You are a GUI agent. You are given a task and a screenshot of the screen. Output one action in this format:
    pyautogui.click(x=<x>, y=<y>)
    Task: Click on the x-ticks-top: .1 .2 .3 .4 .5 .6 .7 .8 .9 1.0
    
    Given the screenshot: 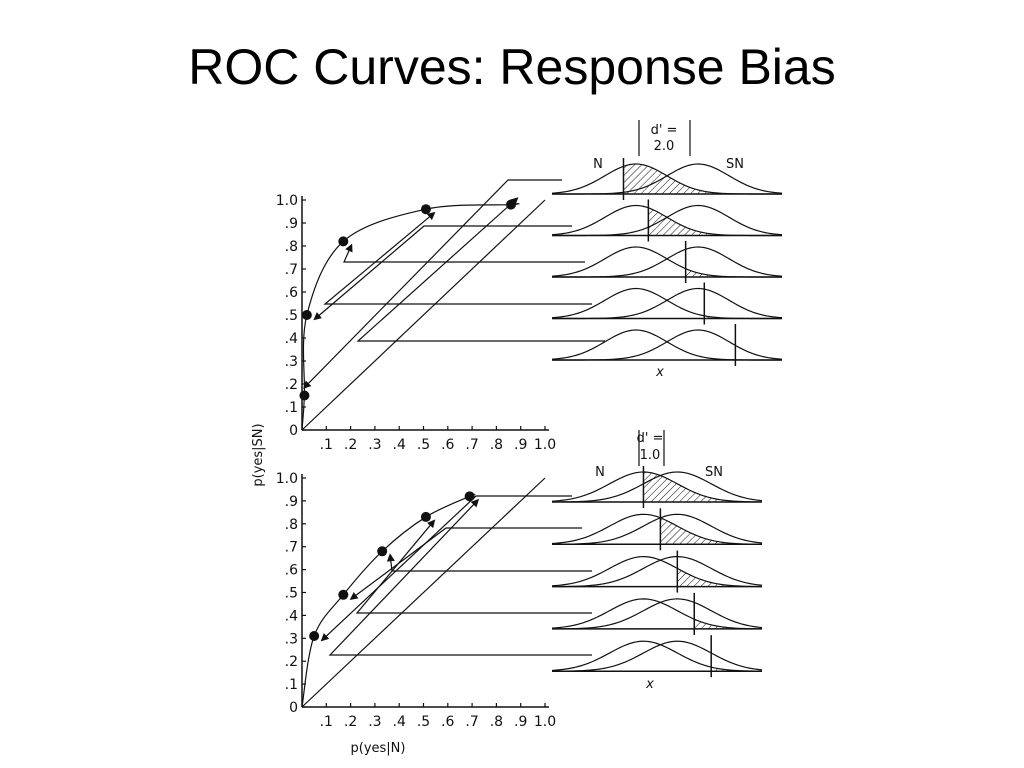 What is the action you would take?
    pyautogui.click(x=438, y=439)
    